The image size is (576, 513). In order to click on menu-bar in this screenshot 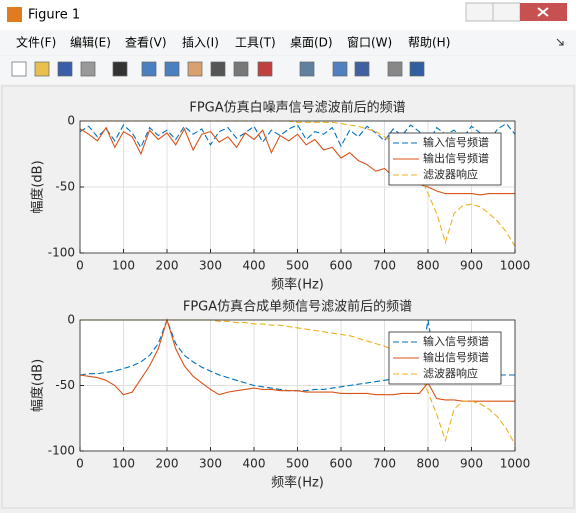, I will do `click(288, 42)`.